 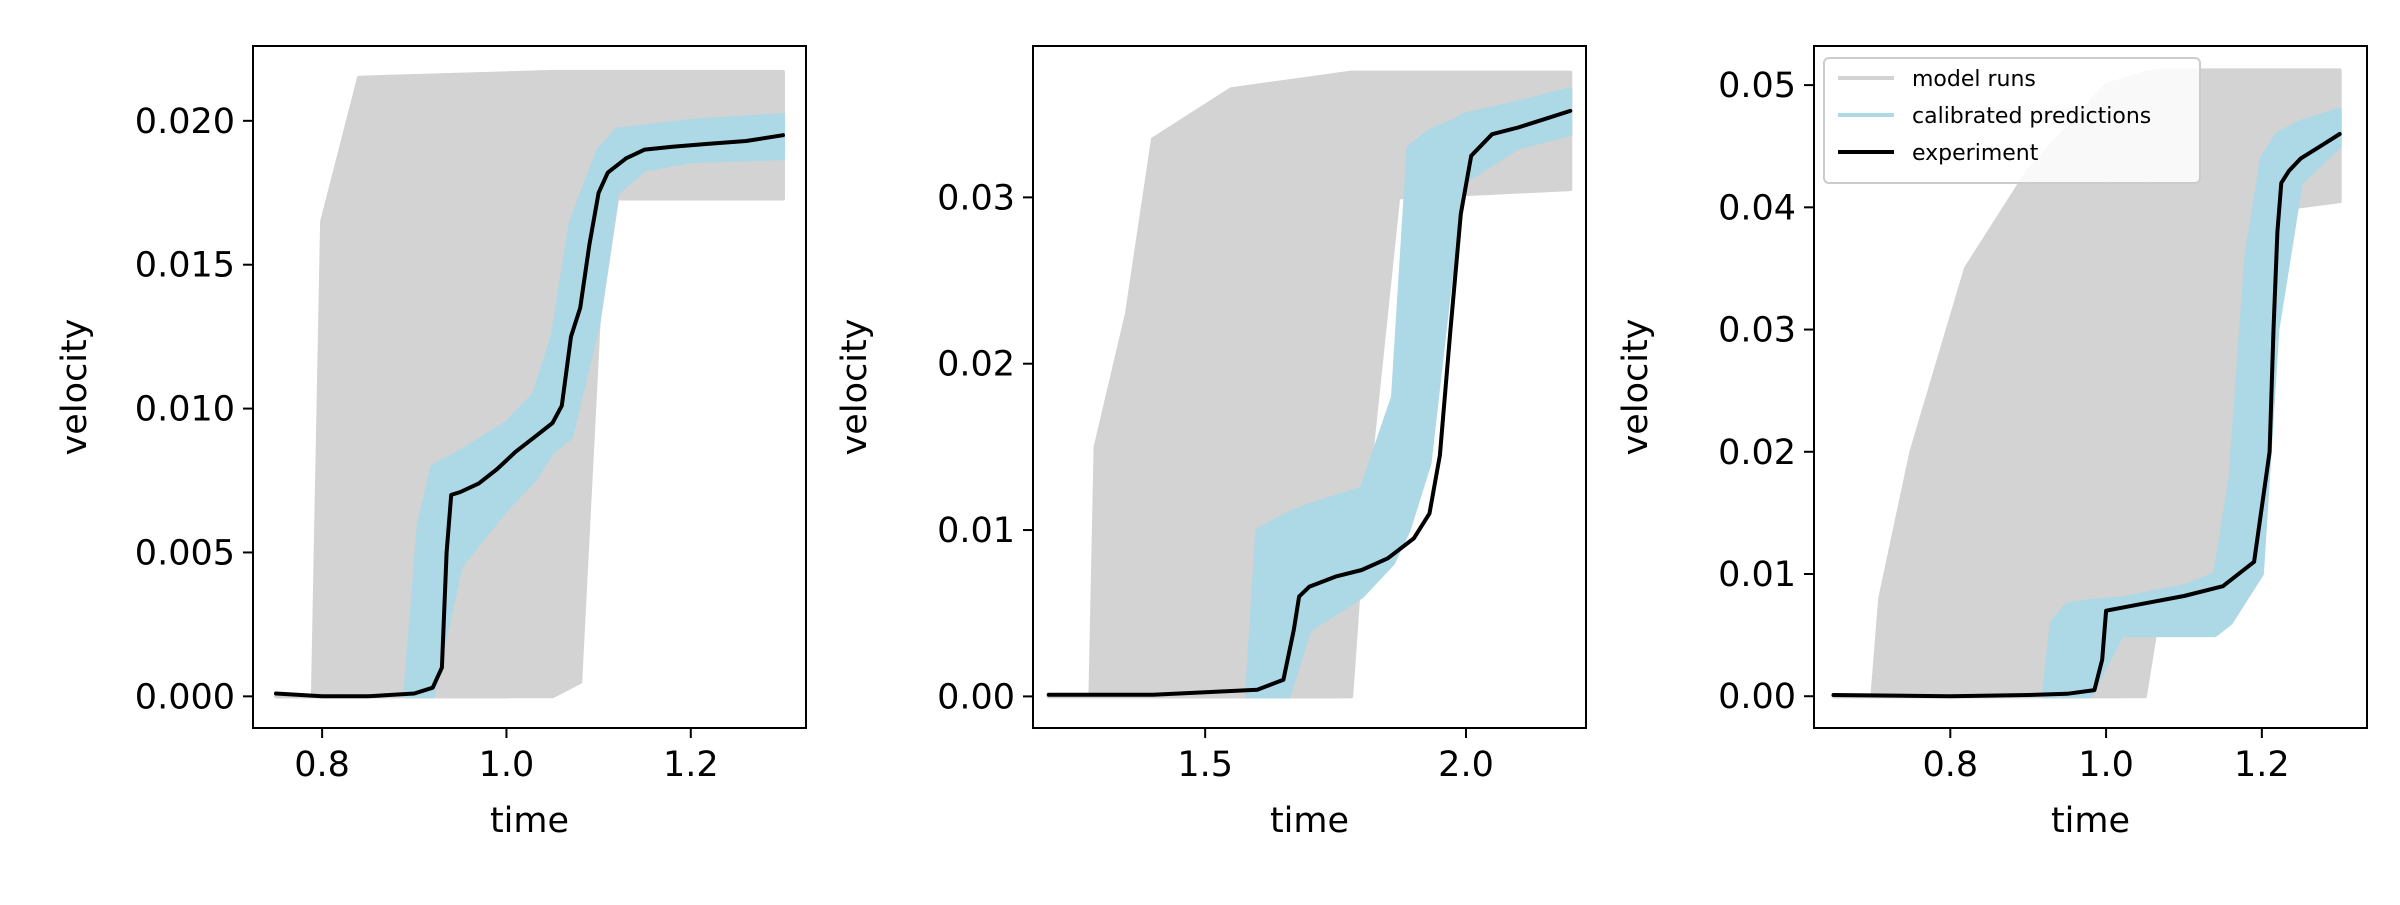 What do you see at coordinates (185, 553) in the screenshot?
I see `y-tick-label: 0.005` at bounding box center [185, 553].